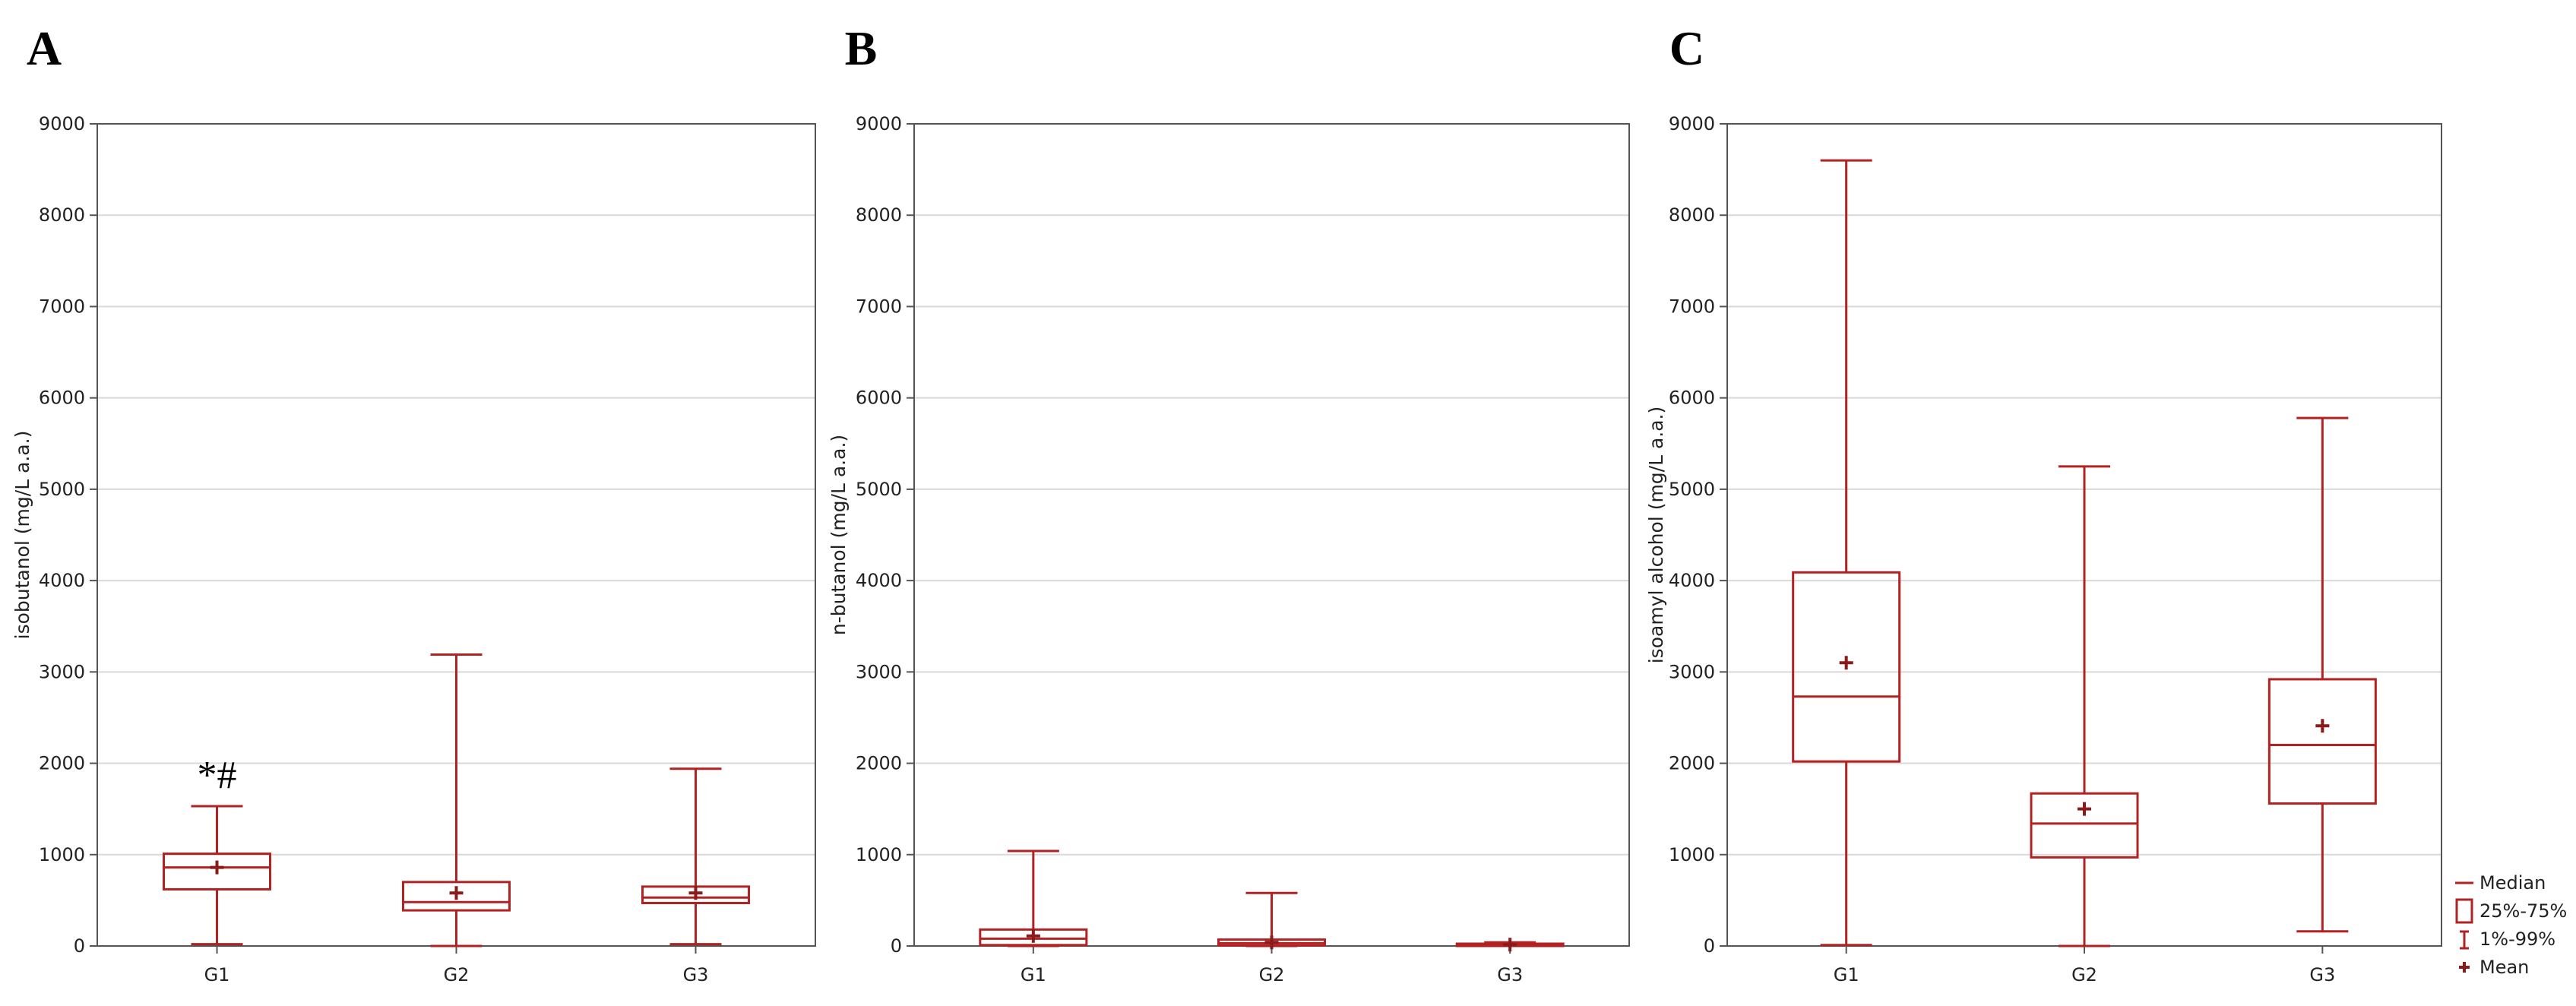 Image resolution: width=2576 pixels, height=1006 pixels. What do you see at coordinates (22, 535) in the screenshot?
I see `y-axis-title: isobutanol (mg/L a.a.)` at bounding box center [22, 535].